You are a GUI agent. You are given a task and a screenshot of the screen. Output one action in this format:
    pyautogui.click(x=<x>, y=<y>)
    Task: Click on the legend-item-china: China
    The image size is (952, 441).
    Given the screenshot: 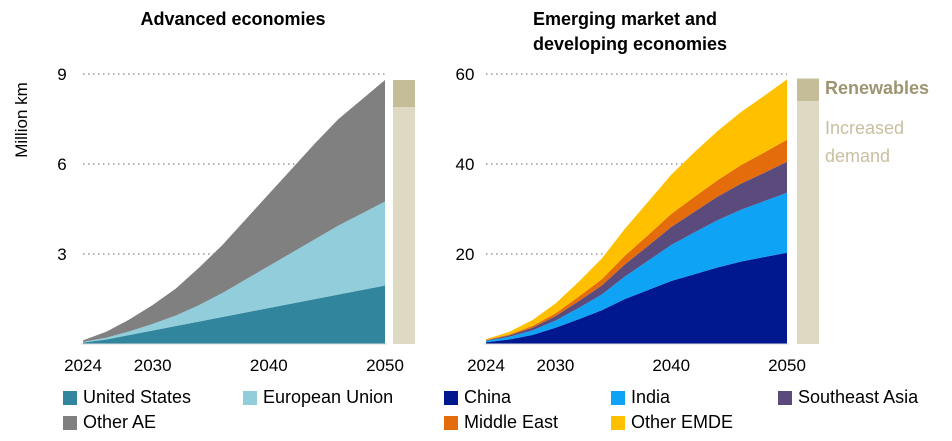 What is the action you would take?
    pyautogui.click(x=477, y=397)
    